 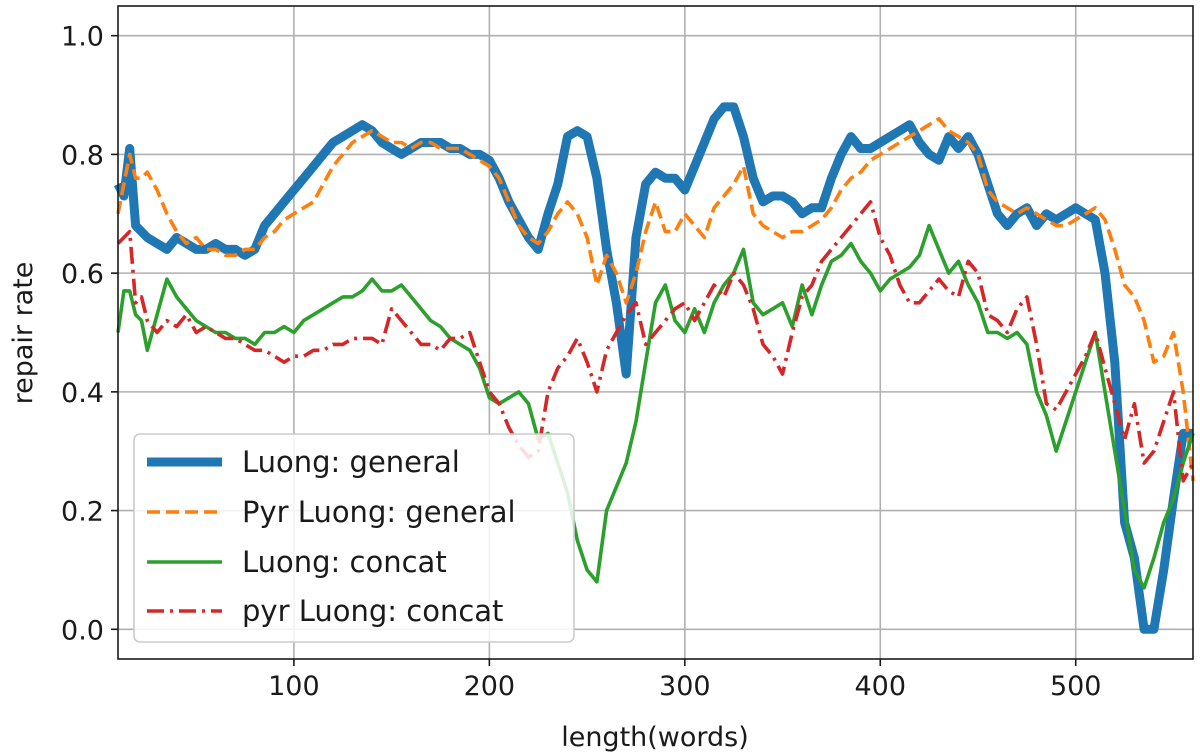 I want to click on legend-label-pyr-luong-general: Pyr Luong: general, so click(x=379, y=512).